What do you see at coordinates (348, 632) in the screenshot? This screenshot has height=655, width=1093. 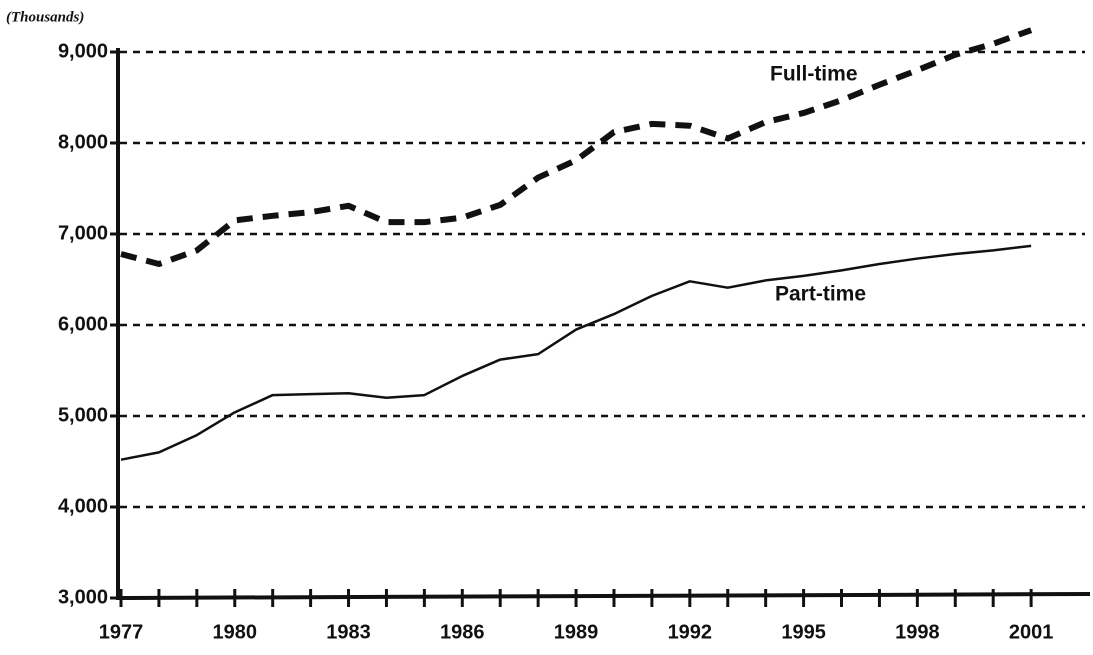 I see `x-tick-label: 1983` at bounding box center [348, 632].